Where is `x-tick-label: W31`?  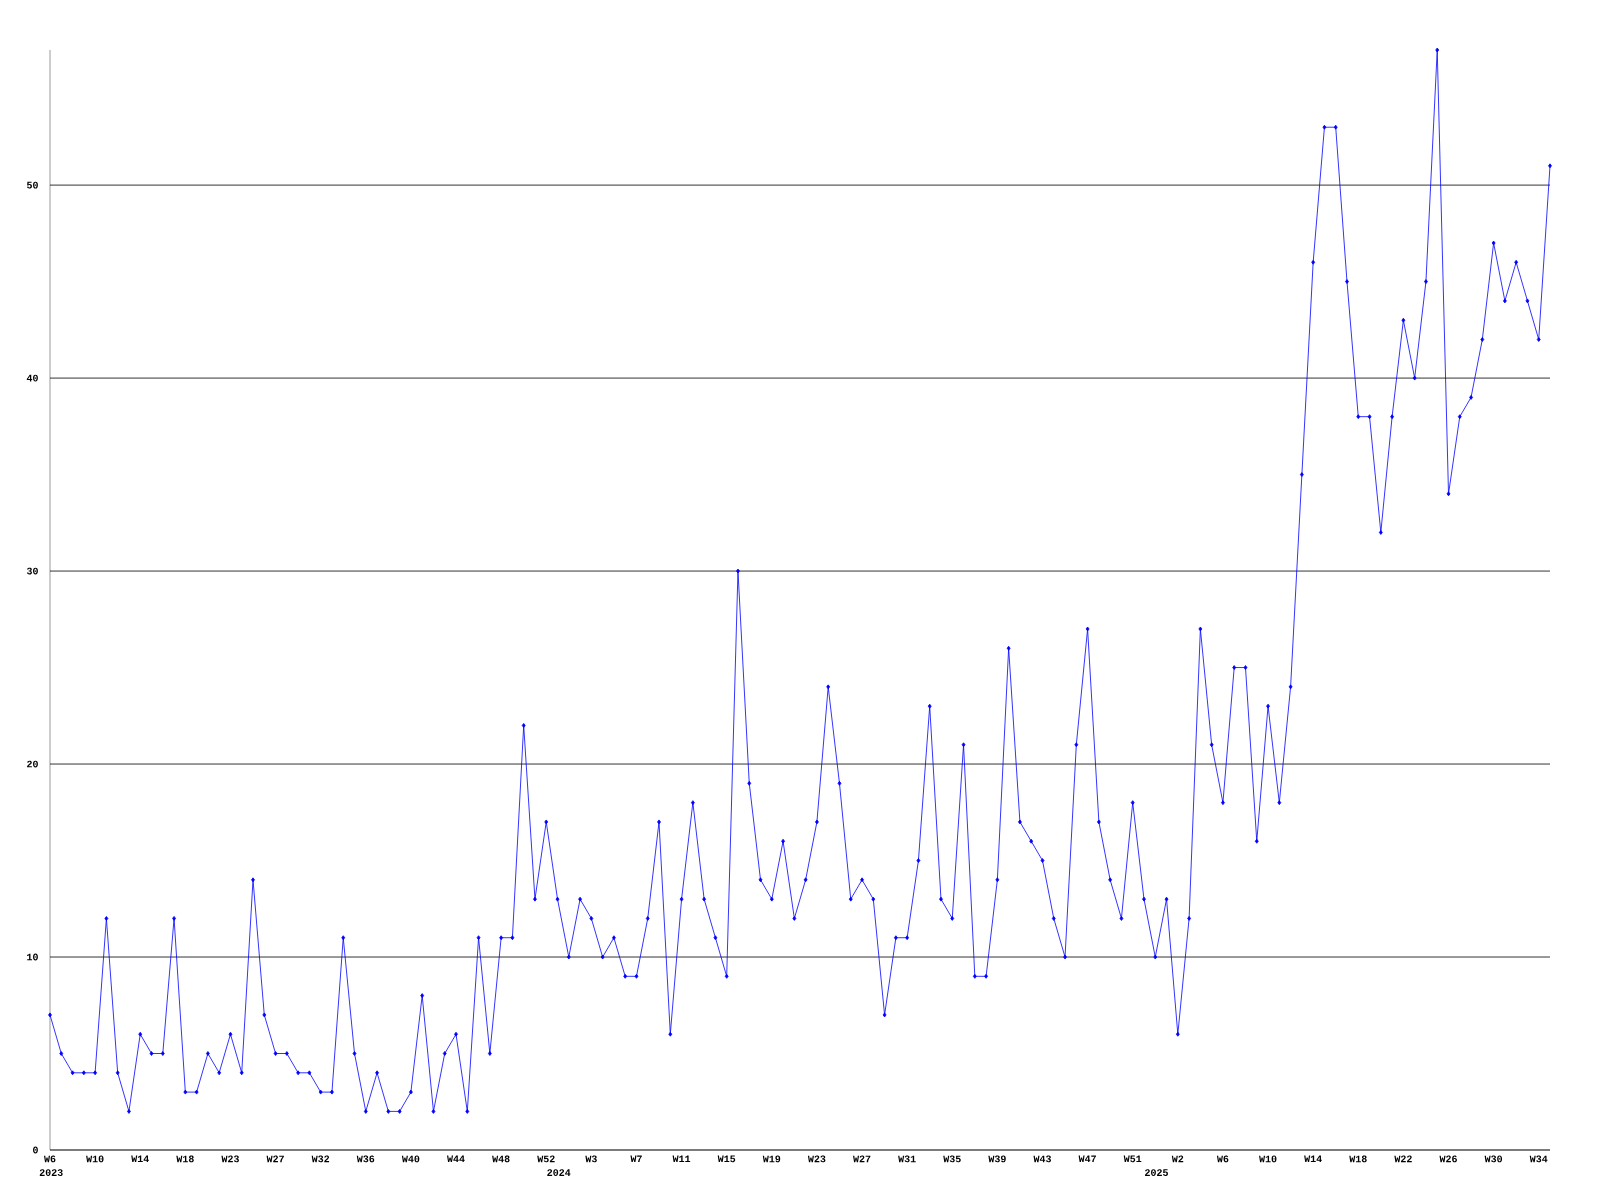
x-tick-label: W31 is located at coordinates (907, 1159).